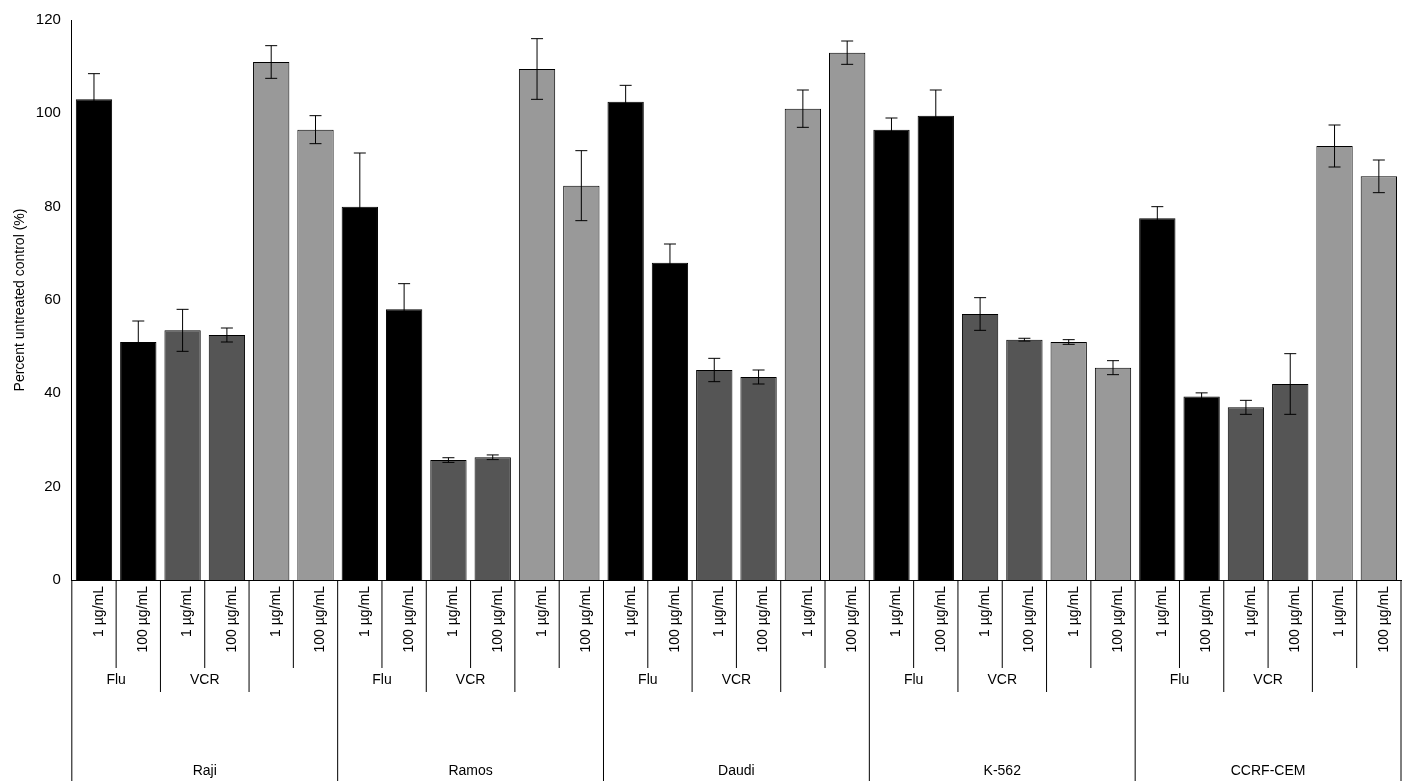  I want to click on y-tick-label: 80, so click(52, 205).